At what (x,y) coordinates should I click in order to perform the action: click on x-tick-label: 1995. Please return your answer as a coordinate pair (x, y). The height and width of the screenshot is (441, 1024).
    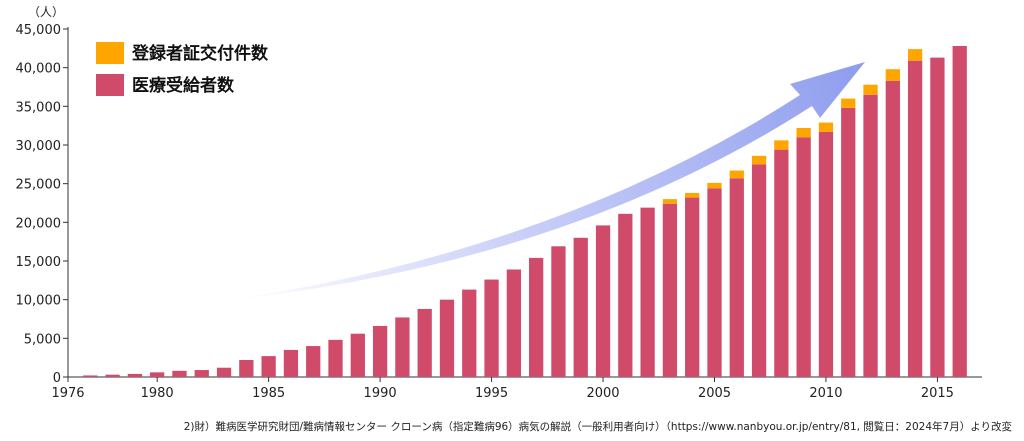
    Looking at the image, I should click on (491, 393).